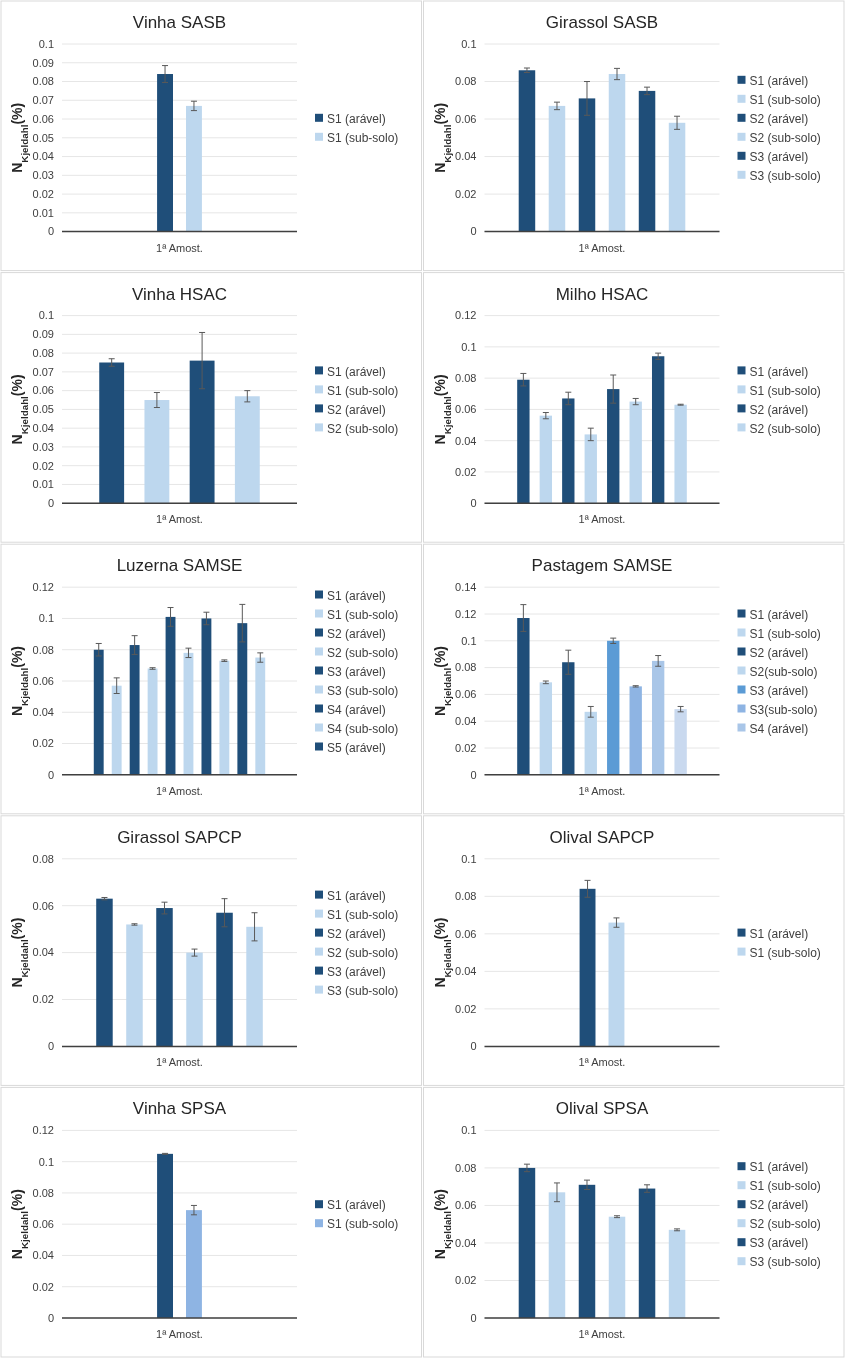  What do you see at coordinates (783, 671) in the screenshot?
I see `legend-label: S2(sub-solo)` at bounding box center [783, 671].